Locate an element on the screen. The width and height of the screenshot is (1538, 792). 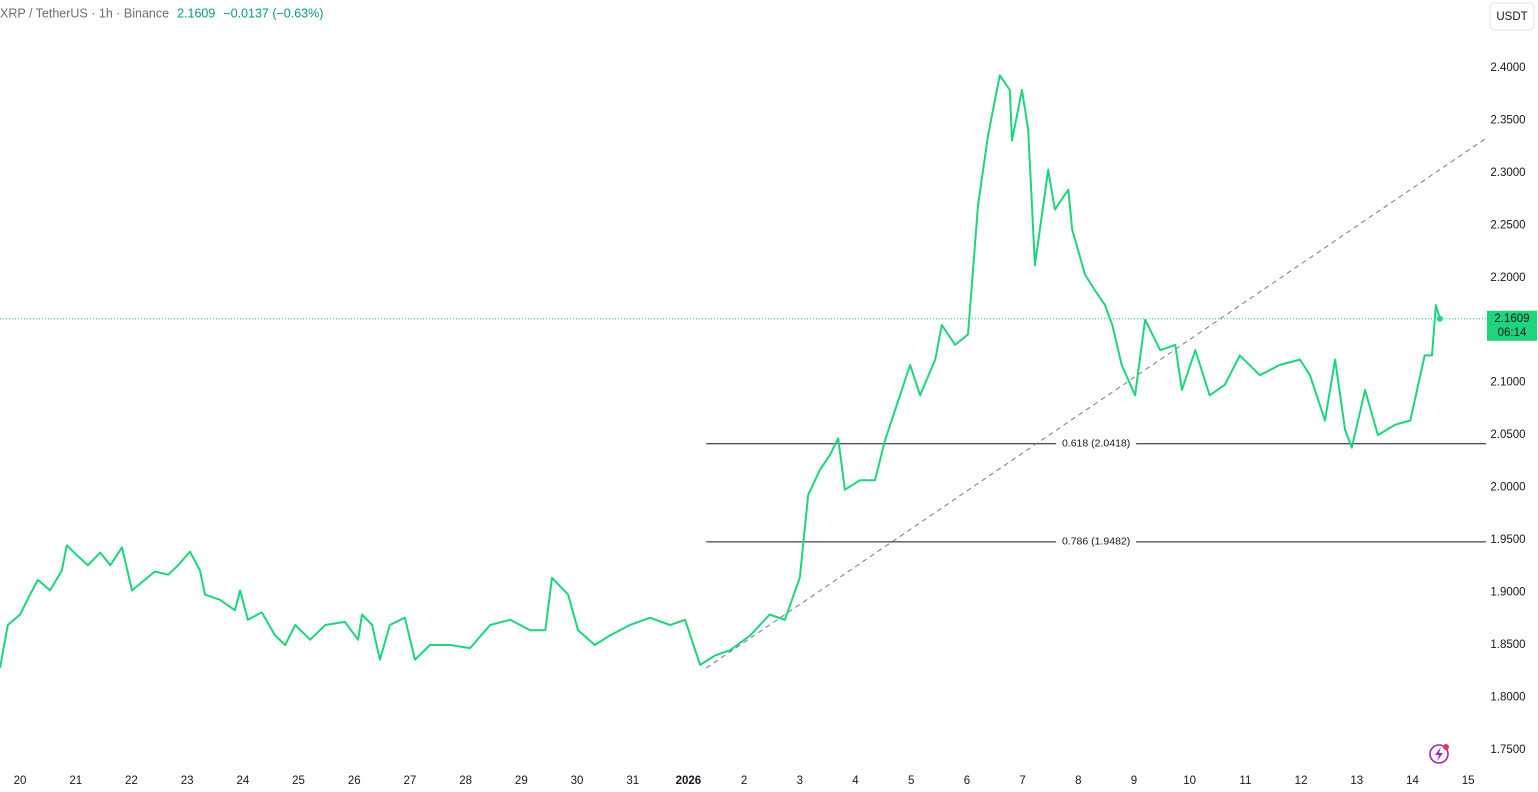
header-price: 2.1609 is located at coordinates (196, 13).